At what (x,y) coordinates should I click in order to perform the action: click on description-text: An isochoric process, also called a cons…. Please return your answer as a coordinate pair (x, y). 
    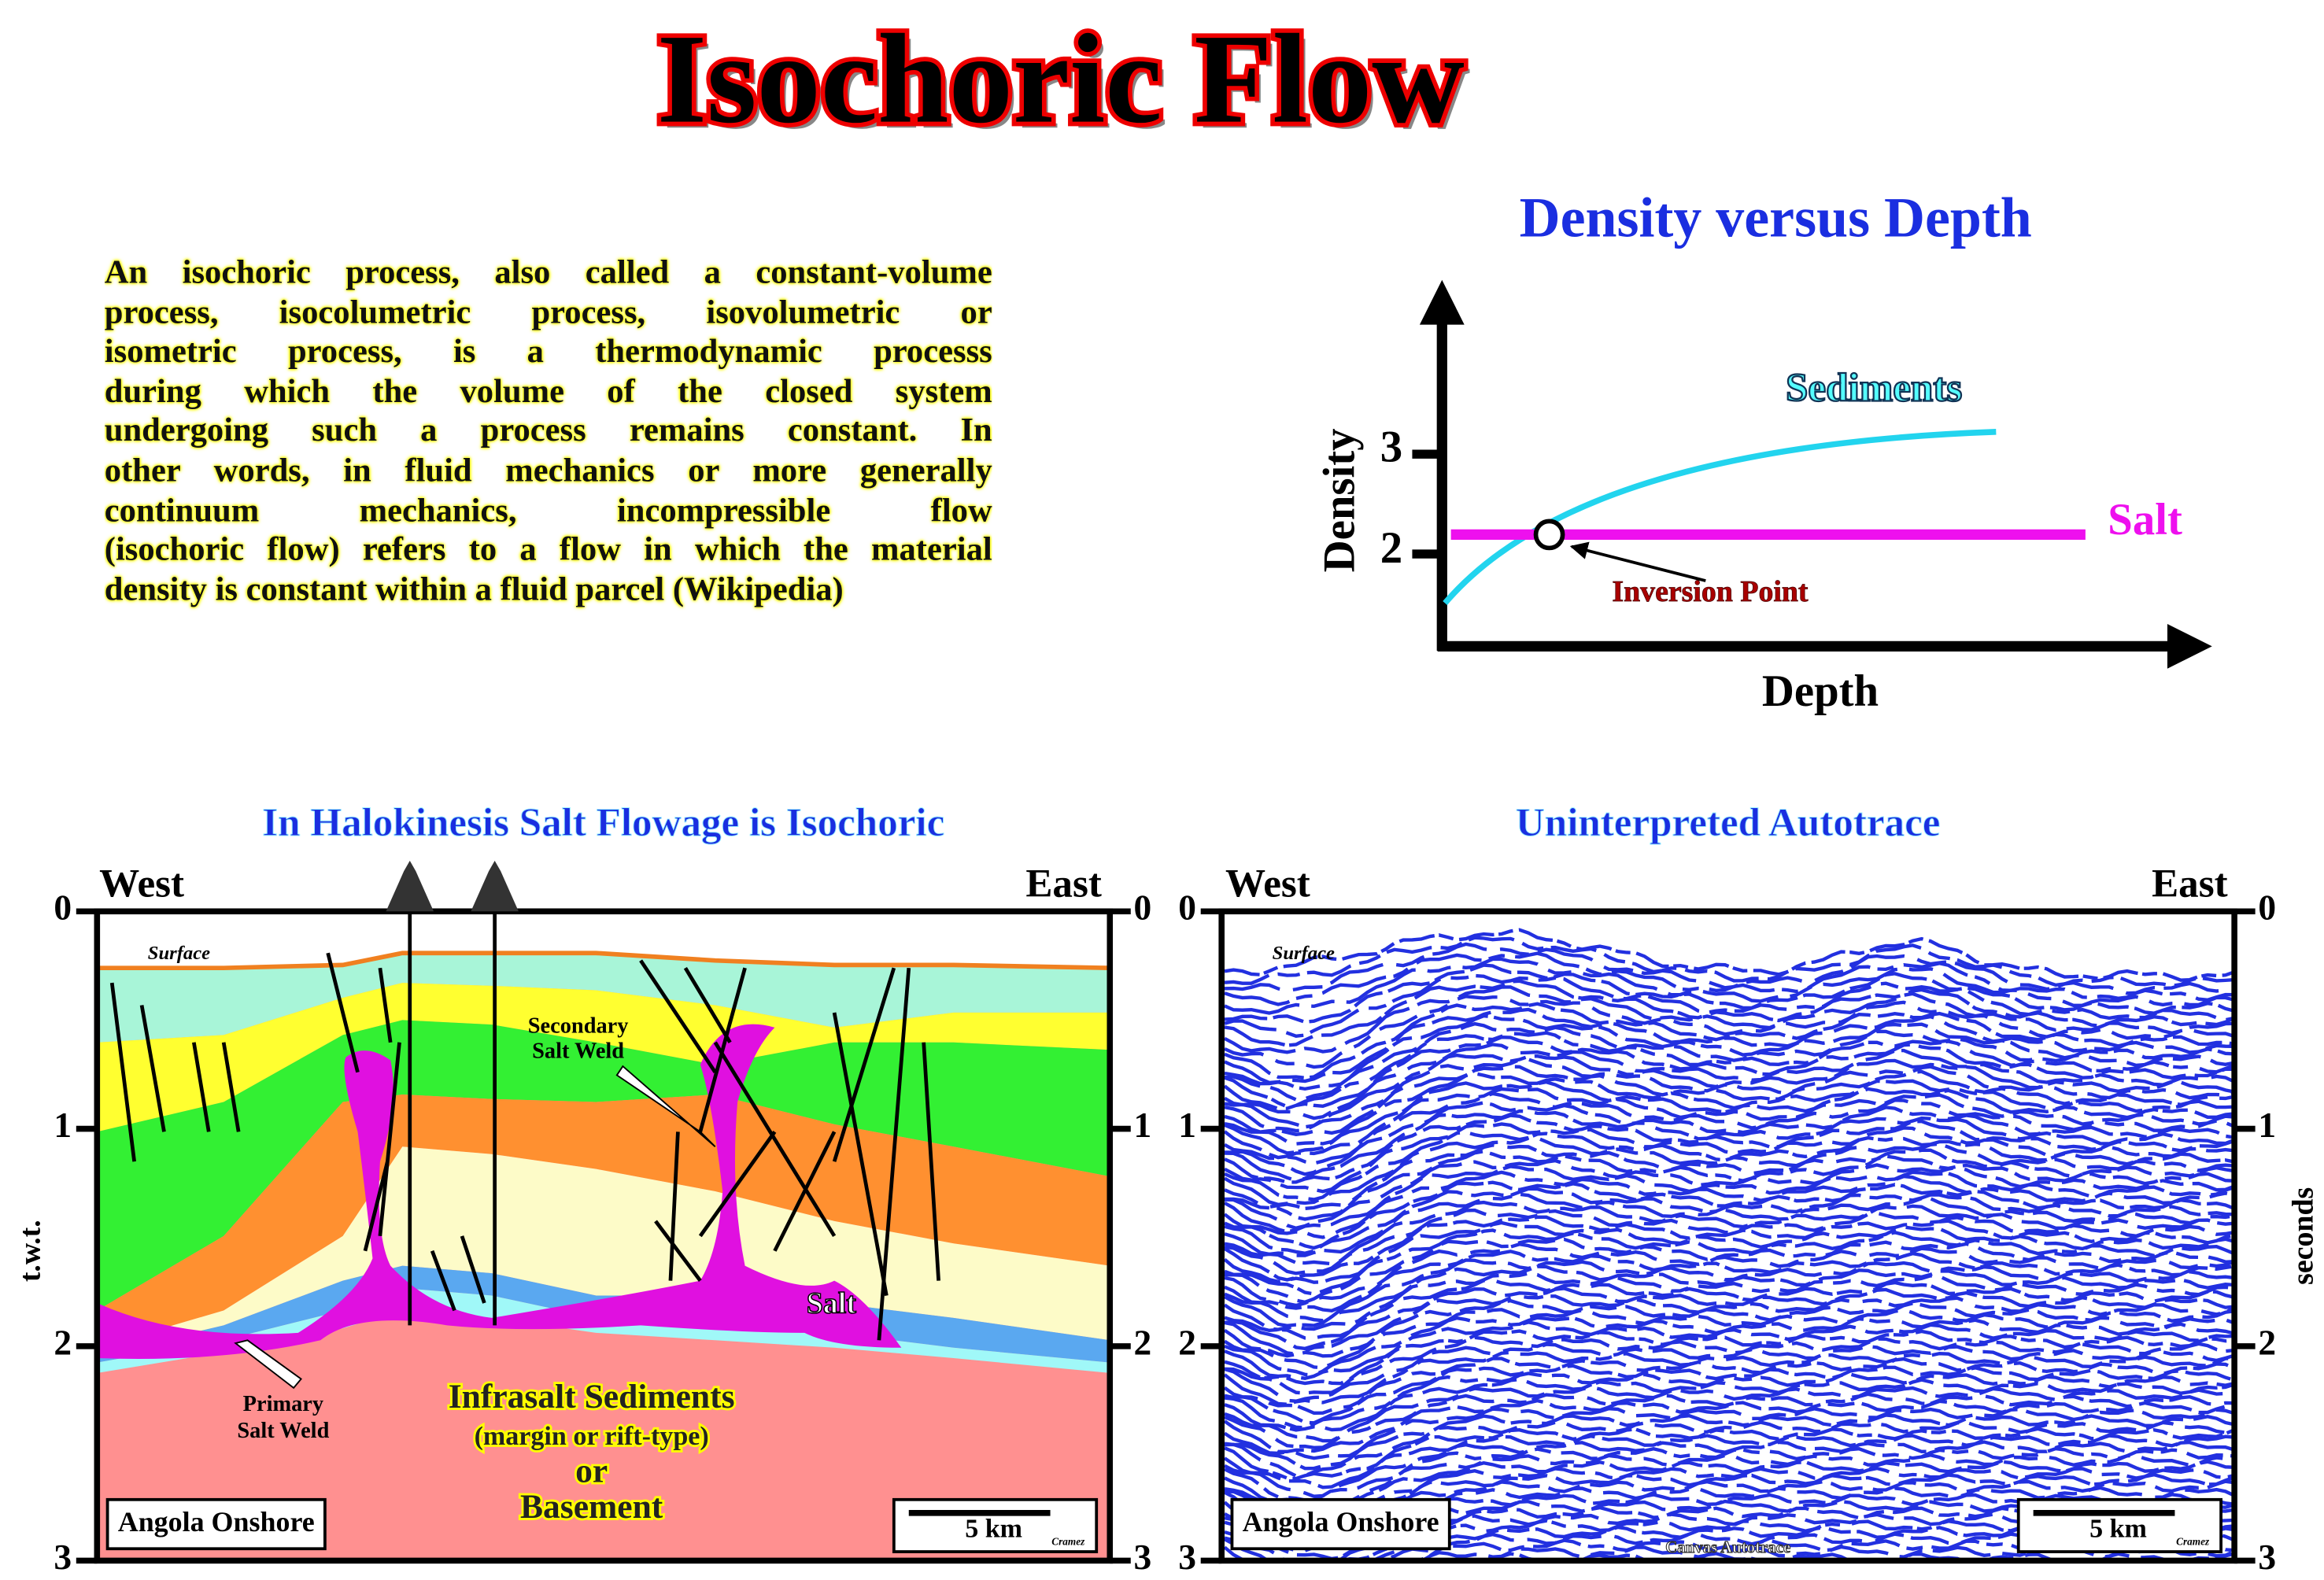
    Looking at the image, I should click on (548, 431).